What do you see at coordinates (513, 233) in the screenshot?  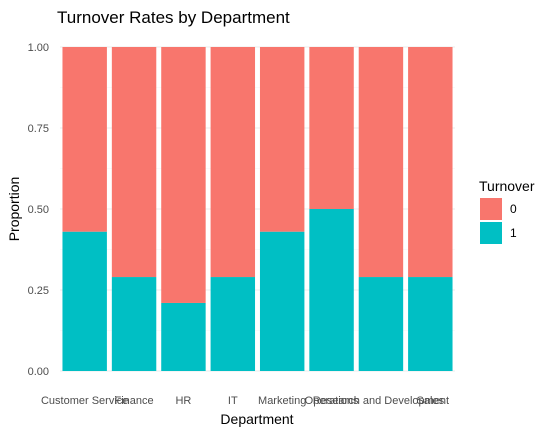 I see `legend-label: 1` at bounding box center [513, 233].